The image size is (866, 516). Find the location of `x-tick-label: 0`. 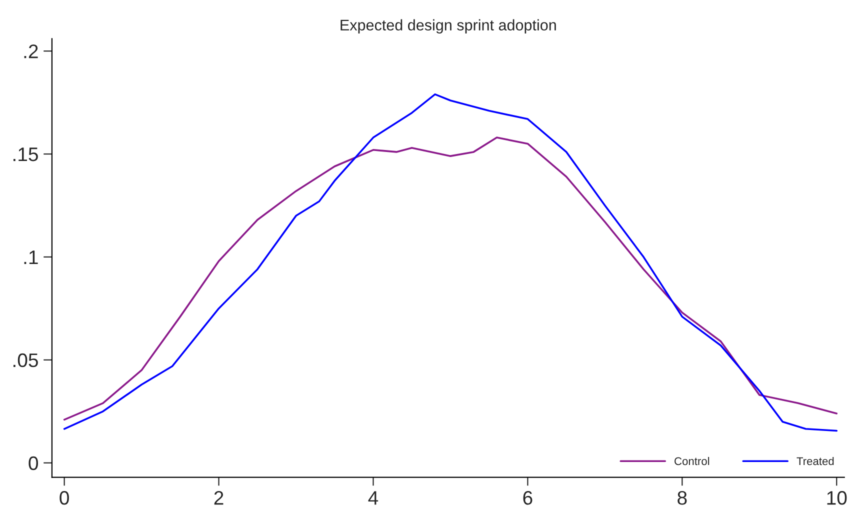

x-tick-label: 0 is located at coordinates (64, 498).